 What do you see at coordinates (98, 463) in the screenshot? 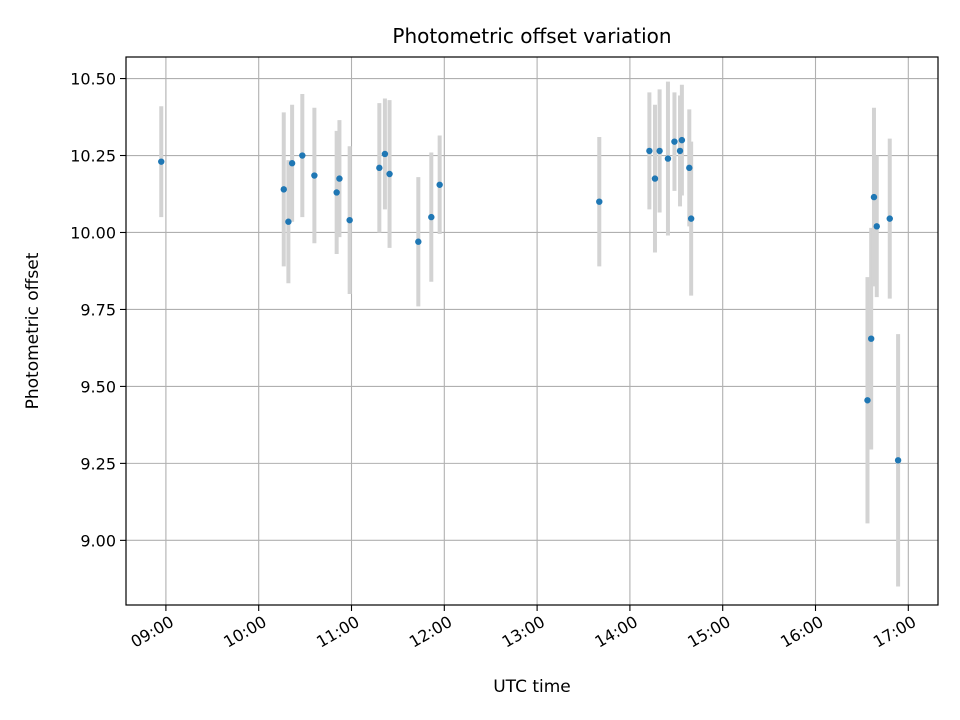
I see `y-tick-label: 9.25` at bounding box center [98, 463].